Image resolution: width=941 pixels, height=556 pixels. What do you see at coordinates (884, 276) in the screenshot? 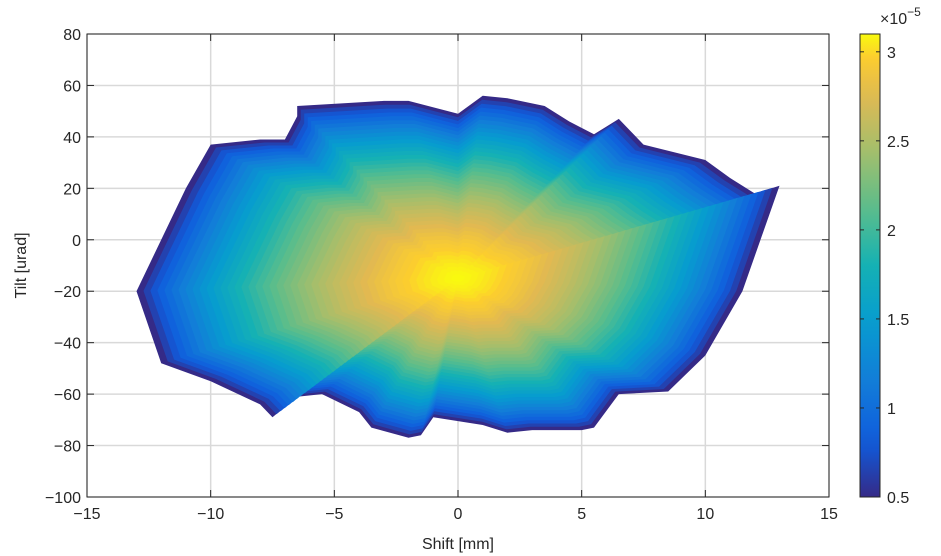
I see `colorbar-ticks: 0.5 1 1.5 2 2.5 3` at bounding box center [884, 276].